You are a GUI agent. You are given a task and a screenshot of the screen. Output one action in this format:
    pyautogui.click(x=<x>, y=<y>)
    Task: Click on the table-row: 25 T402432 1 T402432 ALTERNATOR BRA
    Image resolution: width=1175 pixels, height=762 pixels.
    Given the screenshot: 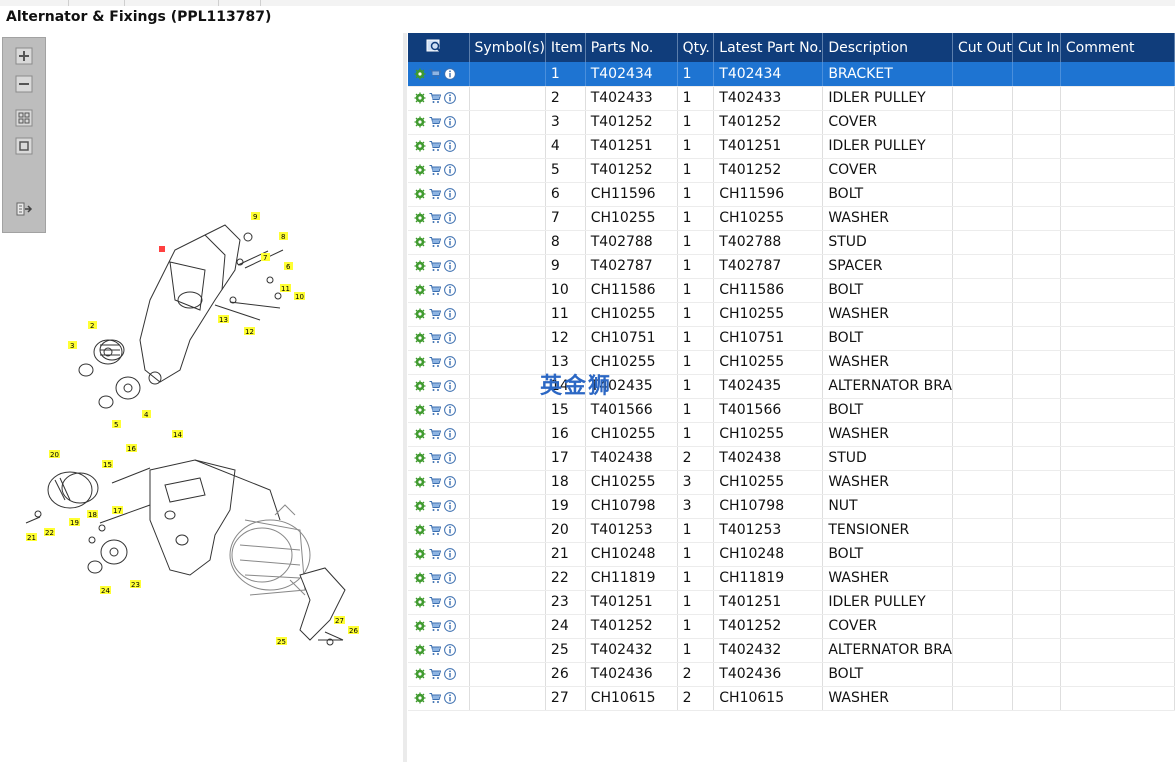 What is the action you would take?
    pyautogui.click(x=791, y=650)
    